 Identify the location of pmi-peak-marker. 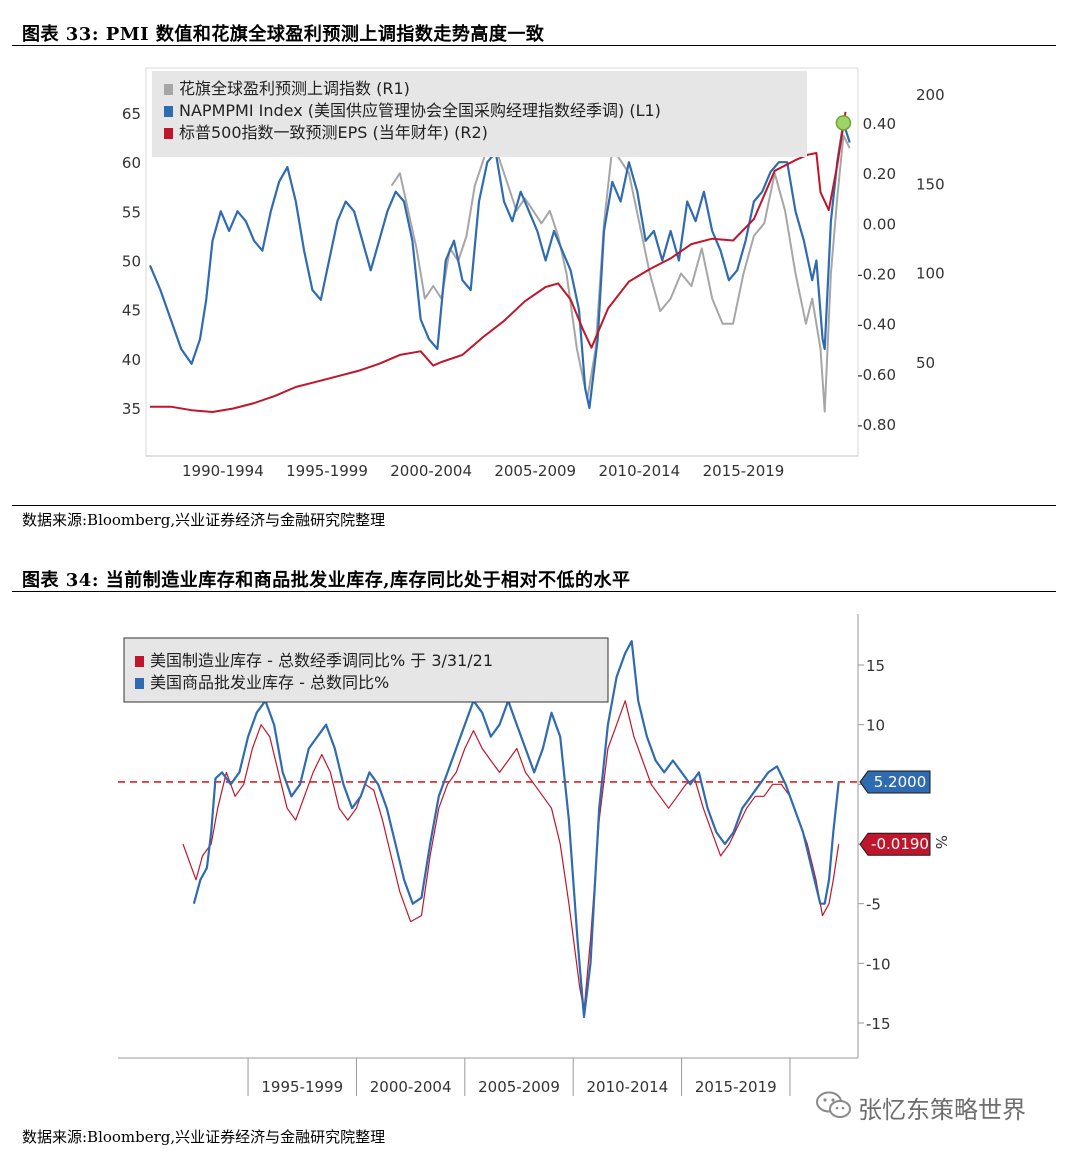
(843, 123).